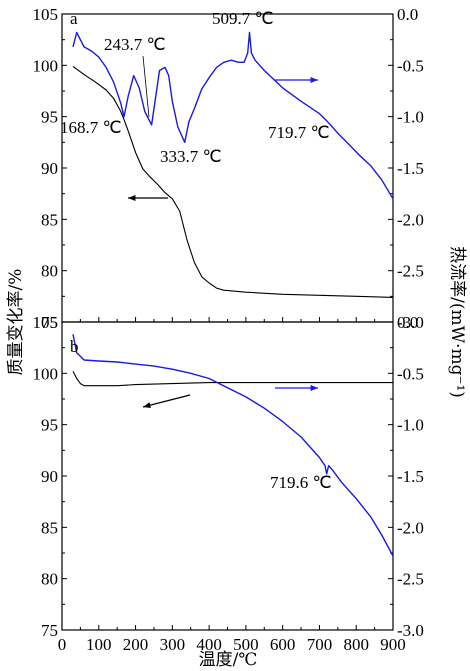 The height and width of the screenshot is (671, 470). I want to click on peak-annotation: 168.7 ℃, so click(91, 127).